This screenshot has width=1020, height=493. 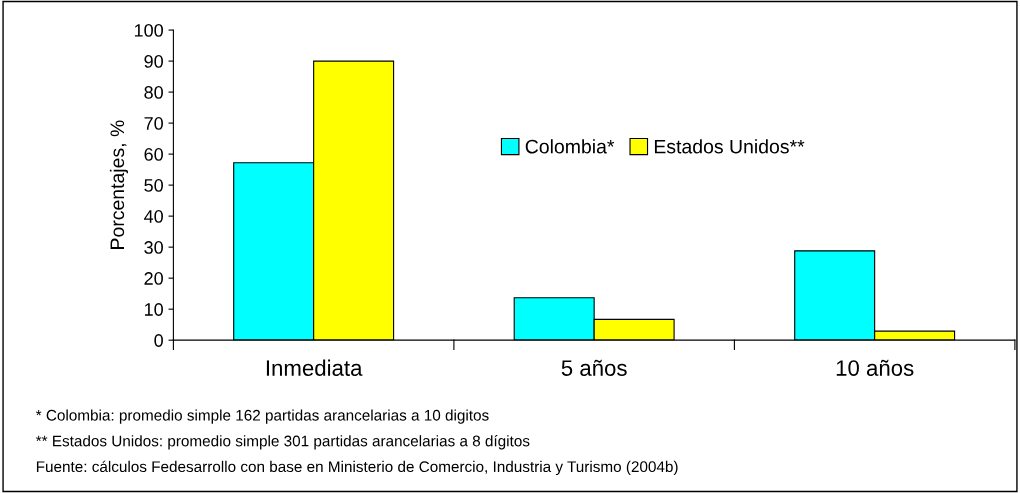 What do you see at coordinates (153, 92) in the screenshot?
I see `y-tick-label: 80` at bounding box center [153, 92].